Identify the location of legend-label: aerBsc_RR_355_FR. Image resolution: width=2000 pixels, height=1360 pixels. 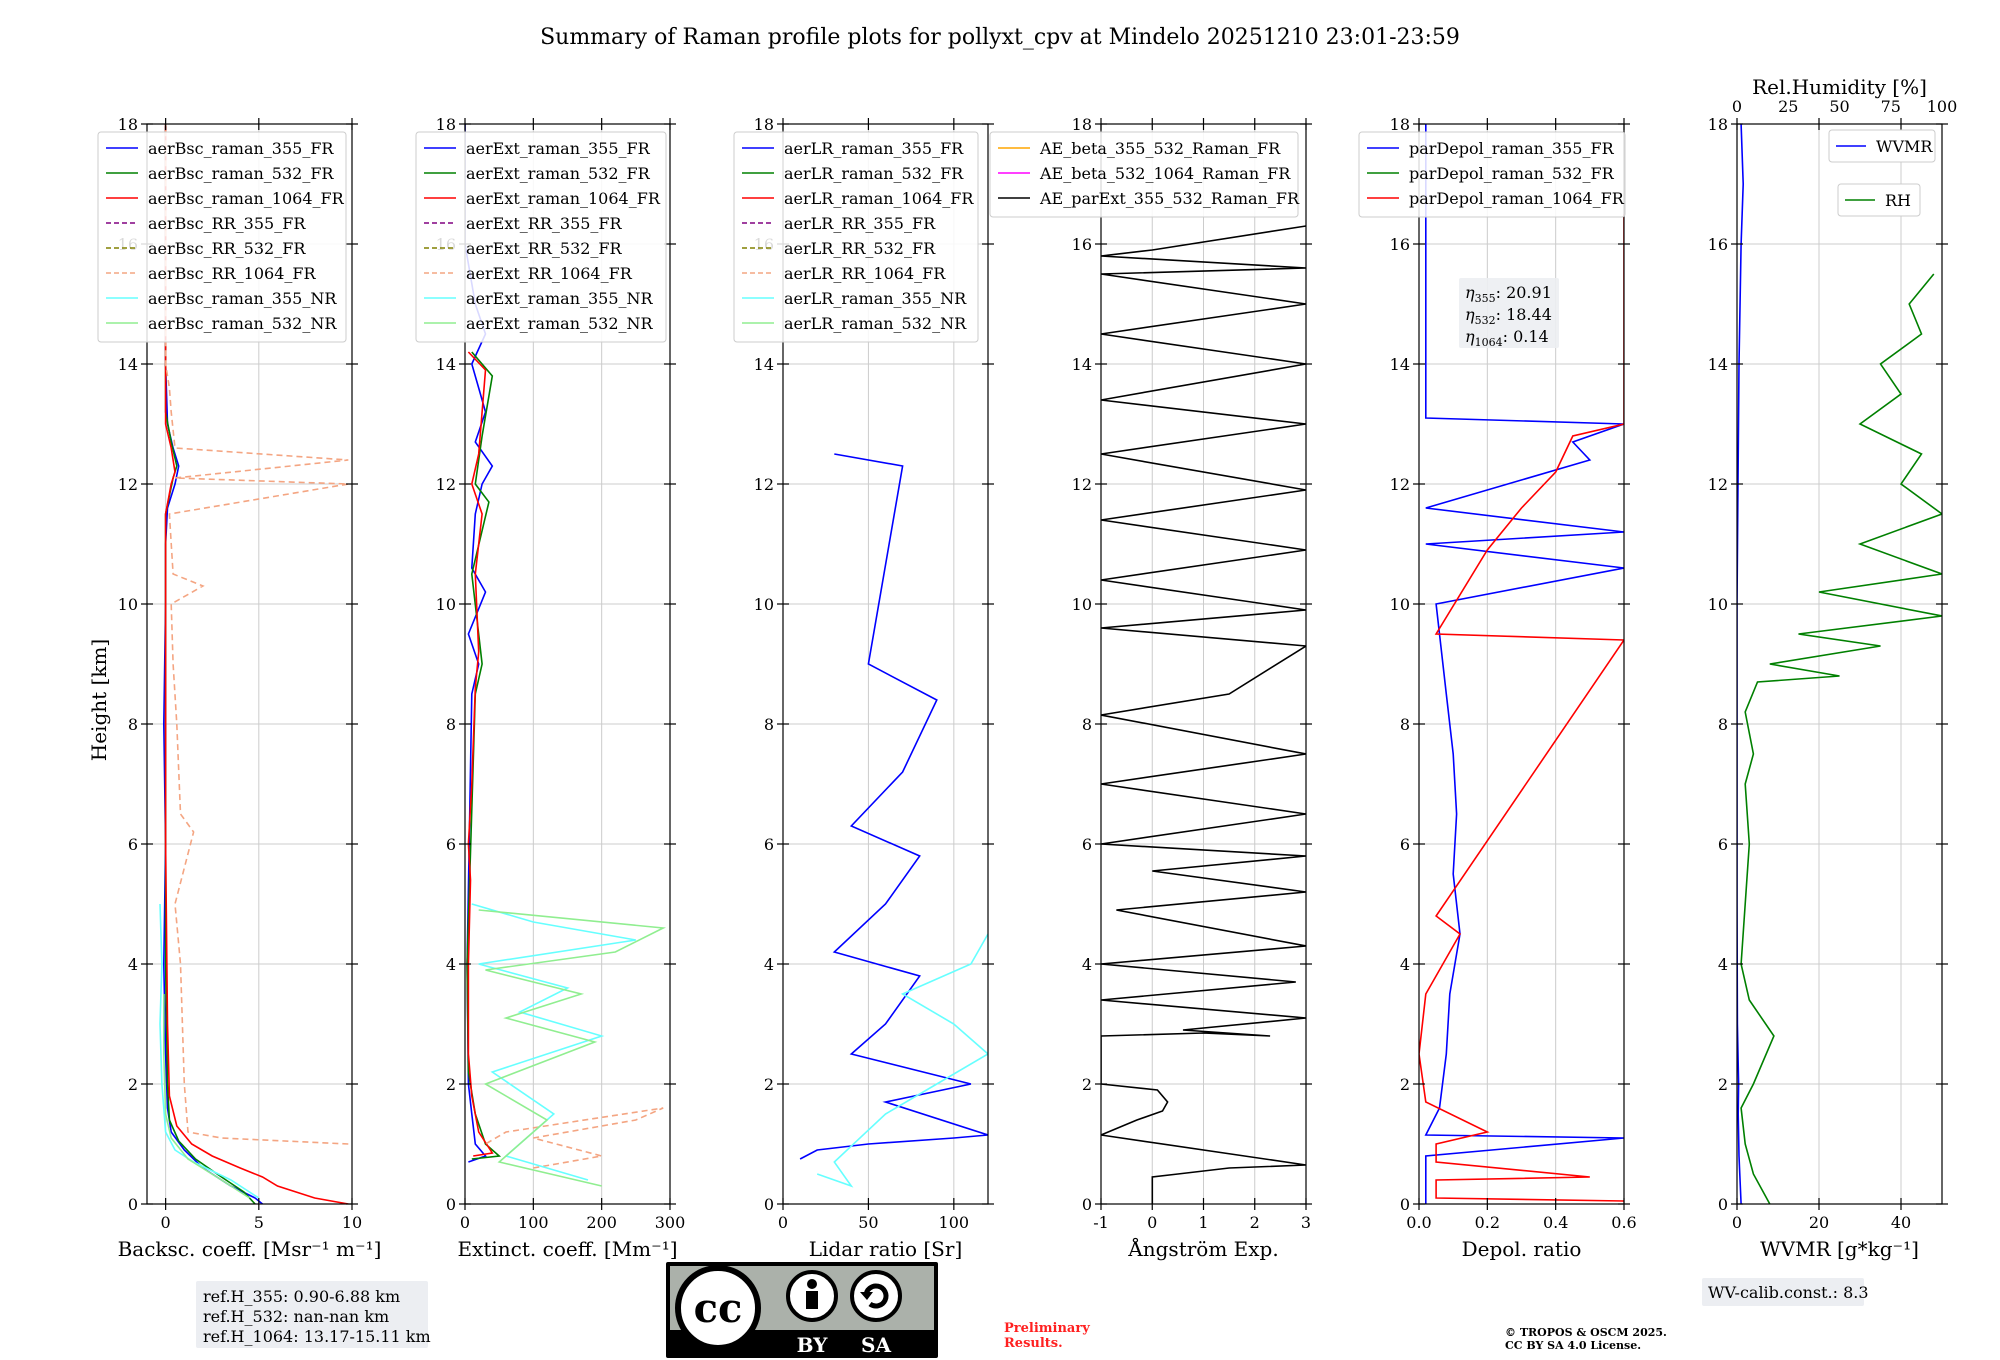
(227, 223).